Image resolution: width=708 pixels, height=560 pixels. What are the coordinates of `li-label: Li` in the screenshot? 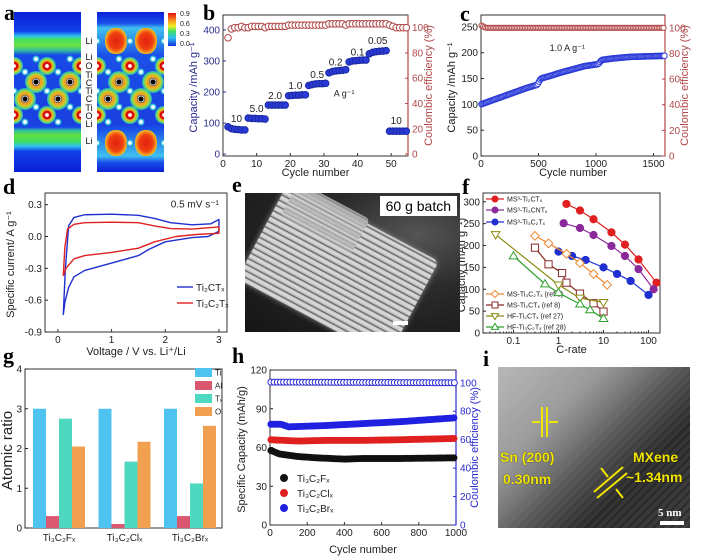 It's located at (89, 41).